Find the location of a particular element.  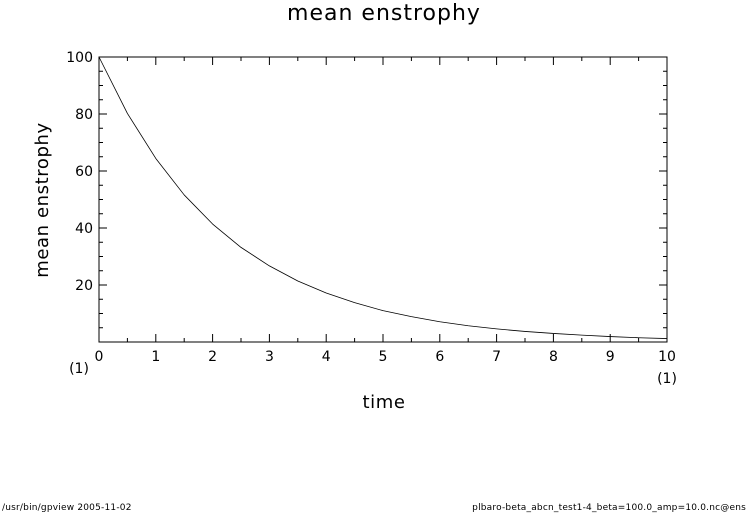

footer-left-text: /usr/bin/gpview 2005-11-02 is located at coordinates (67, 508).